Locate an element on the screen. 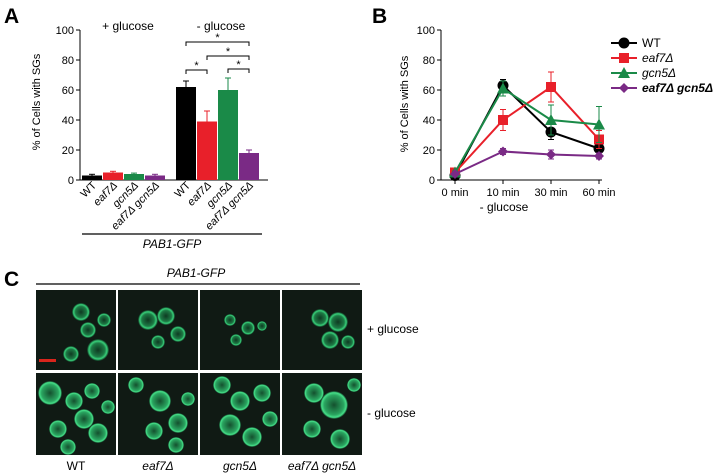 The image size is (716, 475). row-label-minus-glucose: - glucose is located at coordinates (391, 413).